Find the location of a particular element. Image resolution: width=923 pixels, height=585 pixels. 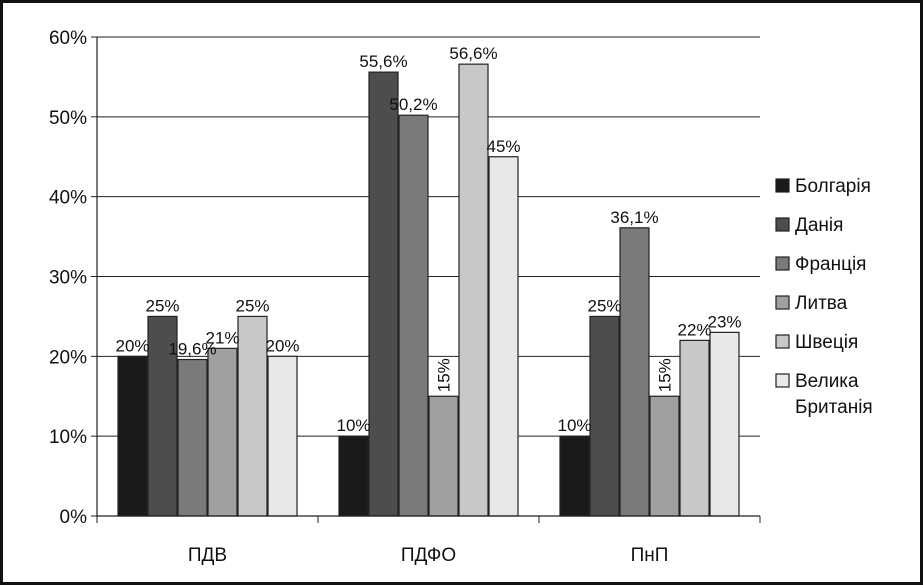

y-tick-label: 20% is located at coordinates (68, 357).